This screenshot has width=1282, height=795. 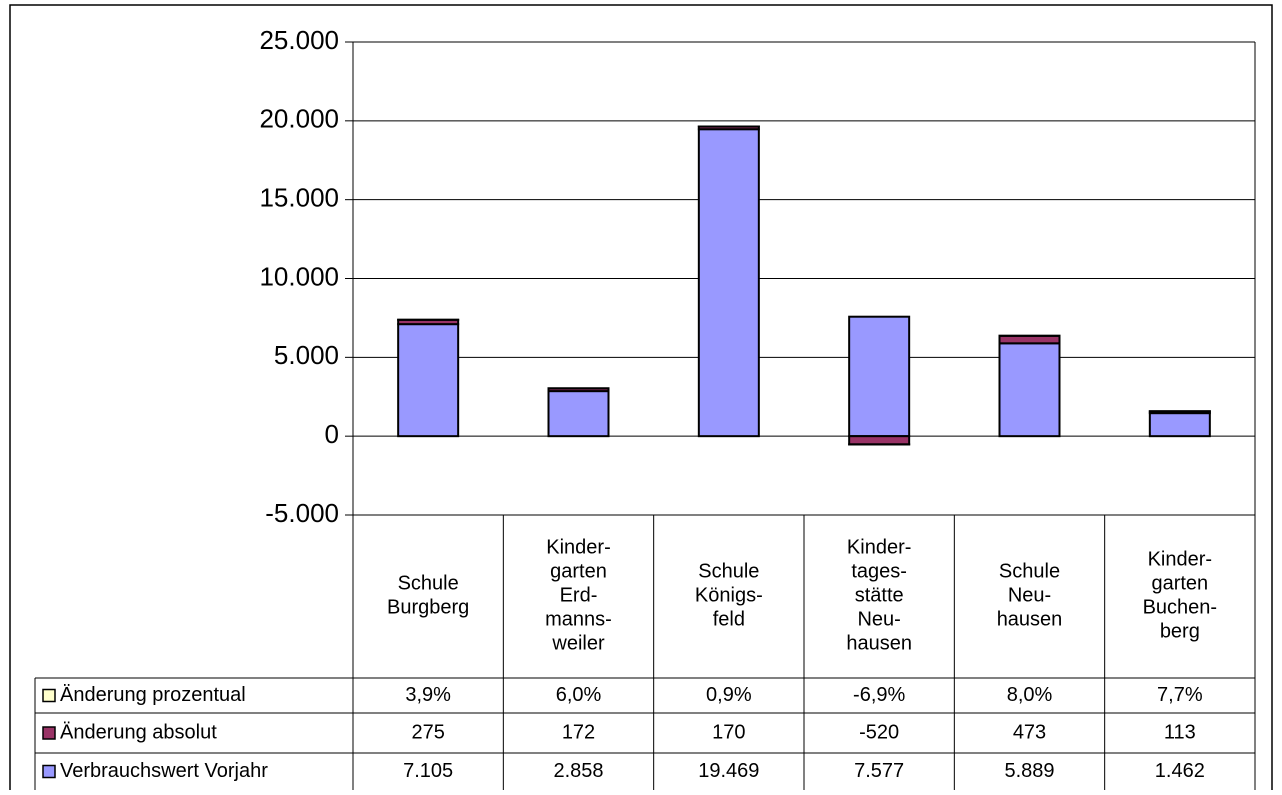 What do you see at coordinates (879, 771) in the screenshot?
I see `data-label: 7.577` at bounding box center [879, 771].